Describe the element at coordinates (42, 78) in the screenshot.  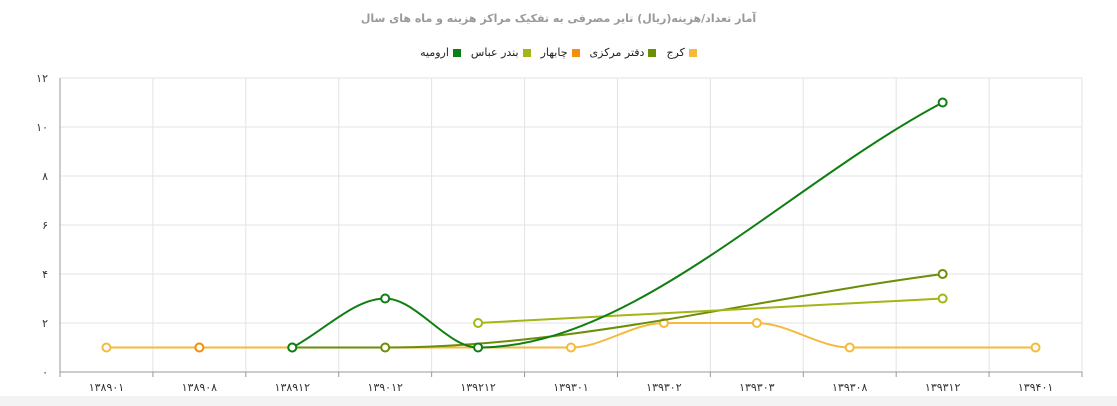
I see `y-tick-label: ۱۲` at that location.